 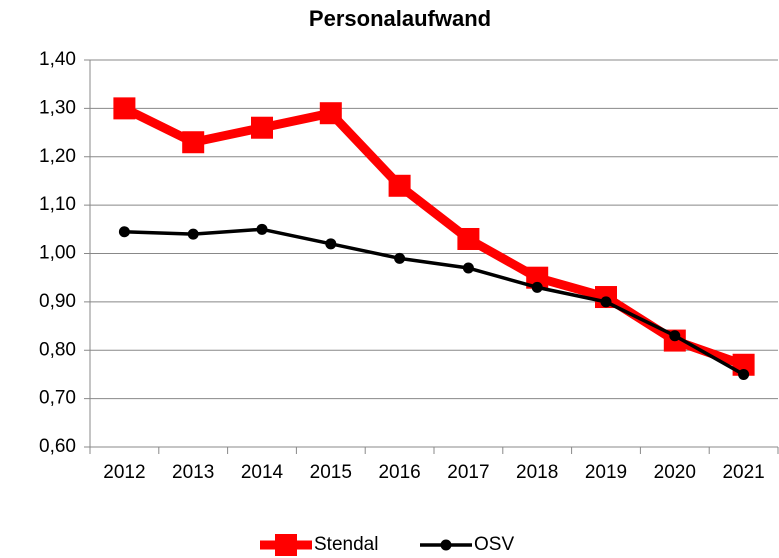 What do you see at coordinates (57, 301) in the screenshot?
I see `y-tick-label: 0,90` at bounding box center [57, 301].